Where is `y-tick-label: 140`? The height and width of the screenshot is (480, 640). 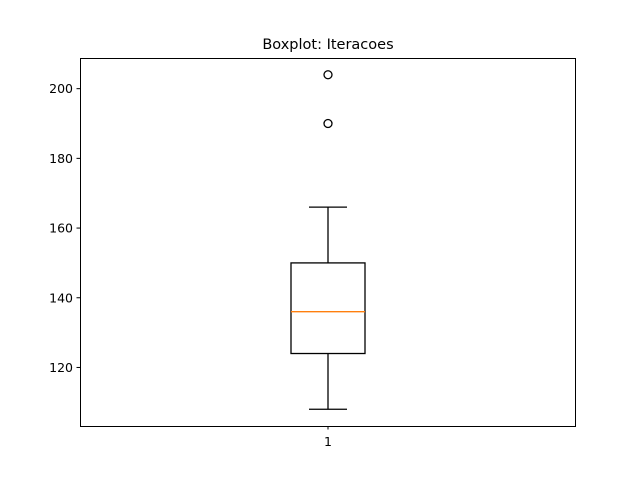 y-tick-label: 140 is located at coordinates (61, 297).